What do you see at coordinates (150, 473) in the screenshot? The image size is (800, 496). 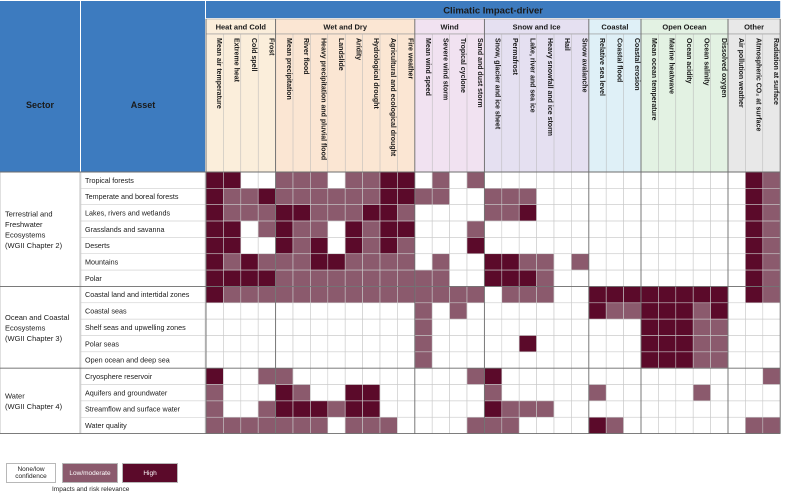 I see `legend-high: High` at bounding box center [150, 473].